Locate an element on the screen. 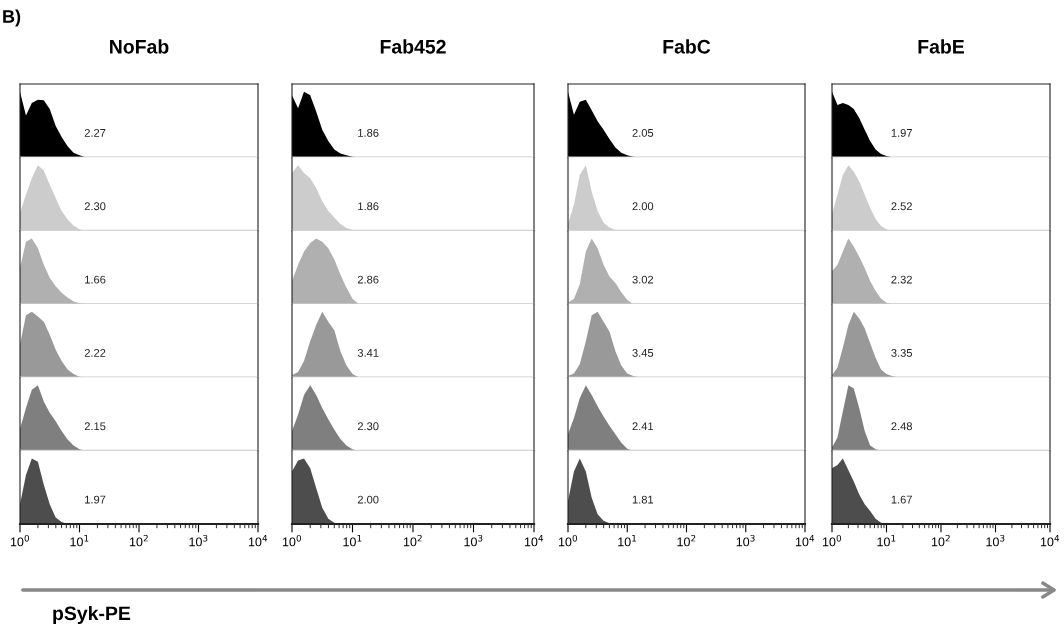 Image resolution: width=1064 pixels, height=631 pixels. annotation: 2.52 is located at coordinates (901, 206).